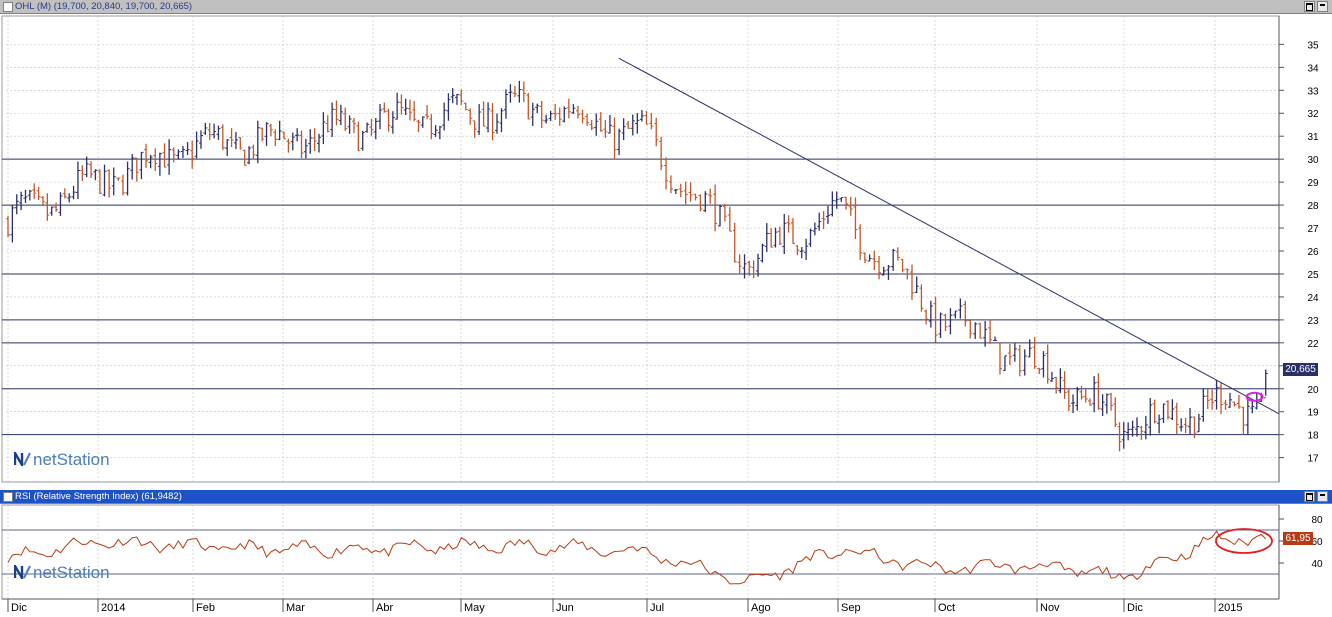 Image resolution: width=1332 pixels, height=617 pixels. I want to click on price-y-tick-label: 20, so click(1313, 390).